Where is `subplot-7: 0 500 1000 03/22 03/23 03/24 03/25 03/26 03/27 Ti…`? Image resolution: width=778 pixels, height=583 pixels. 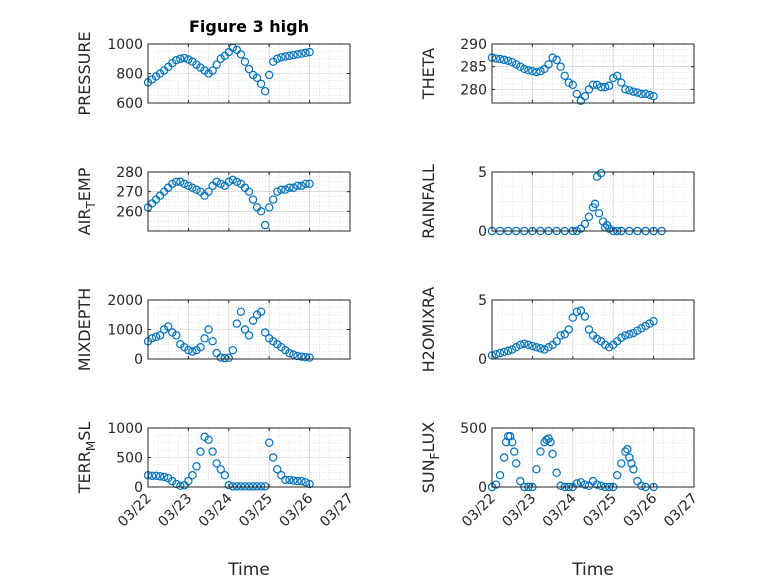
subplot-7: 0 500 1000 03/22 03/23 03/24 03/25 03/26 03/27 Ti… is located at coordinates (216, 500).